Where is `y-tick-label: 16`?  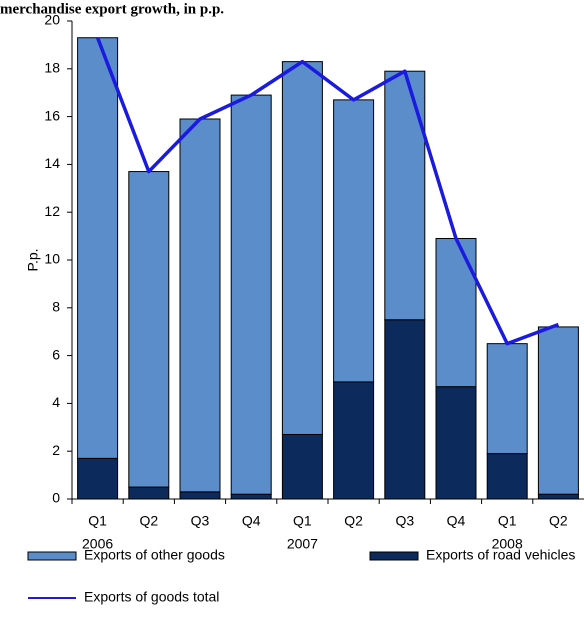
y-tick-label: 16 is located at coordinates (52, 115).